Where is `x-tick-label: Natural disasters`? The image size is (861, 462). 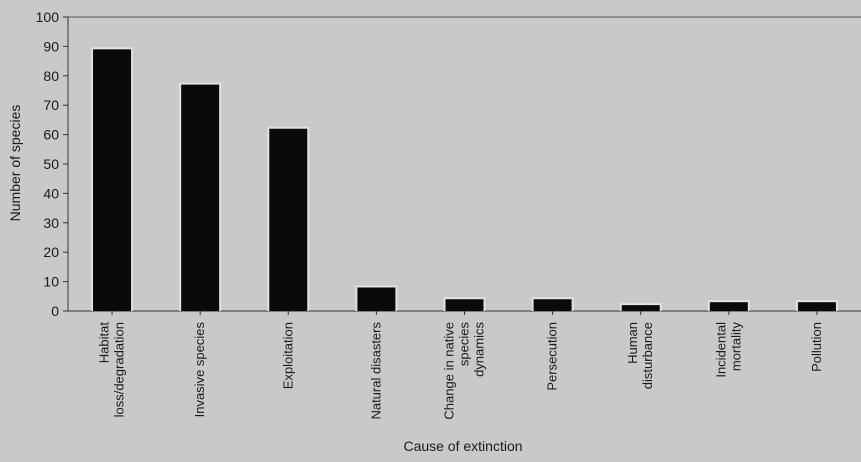
x-tick-label: Natural disasters is located at coordinates (375, 371).